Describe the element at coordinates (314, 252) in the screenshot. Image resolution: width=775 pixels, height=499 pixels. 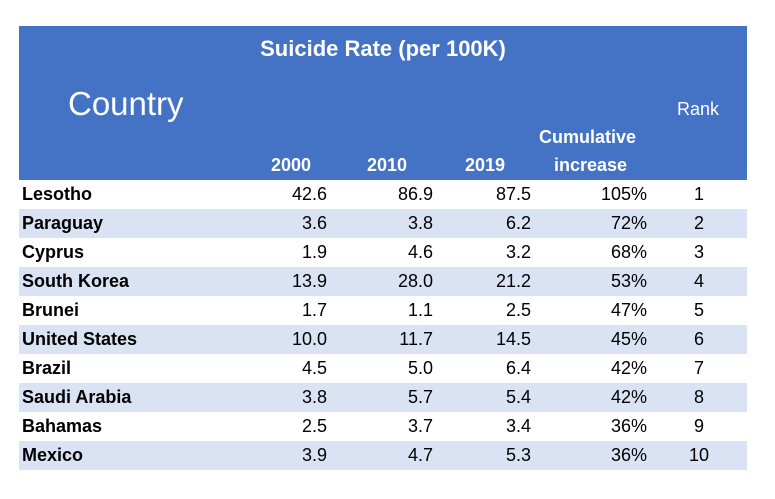
I see `value-2000-cell: 1.9` at that location.